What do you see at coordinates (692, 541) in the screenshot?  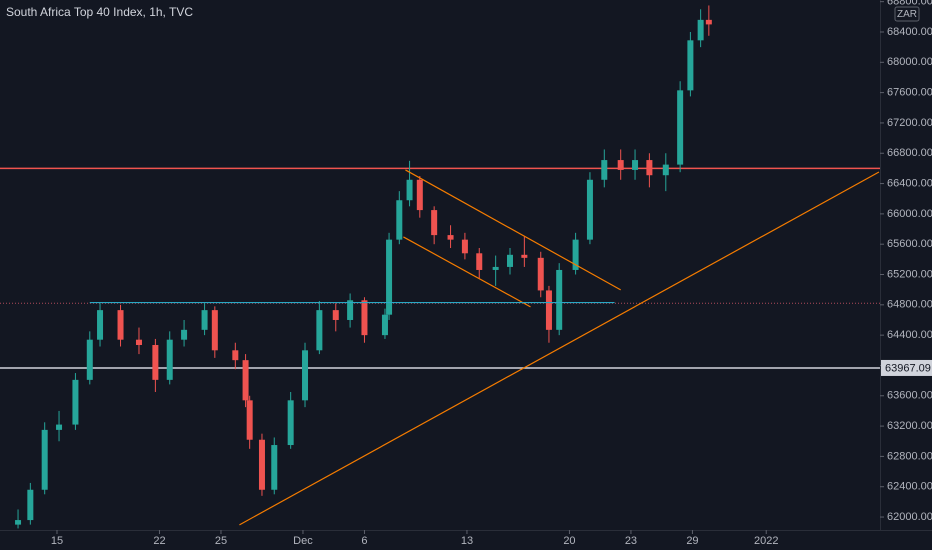 I see `x-tick-label: 29` at bounding box center [692, 541].